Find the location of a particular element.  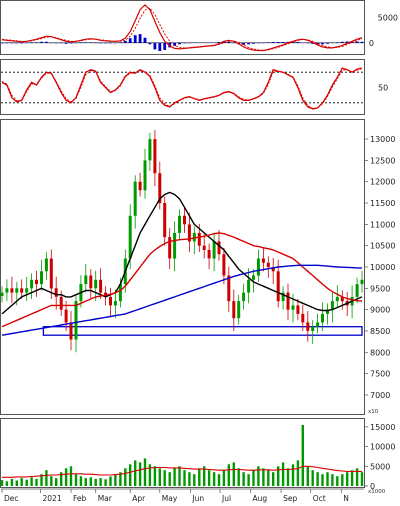

month-tick-label: Mar is located at coordinates (105, 498).